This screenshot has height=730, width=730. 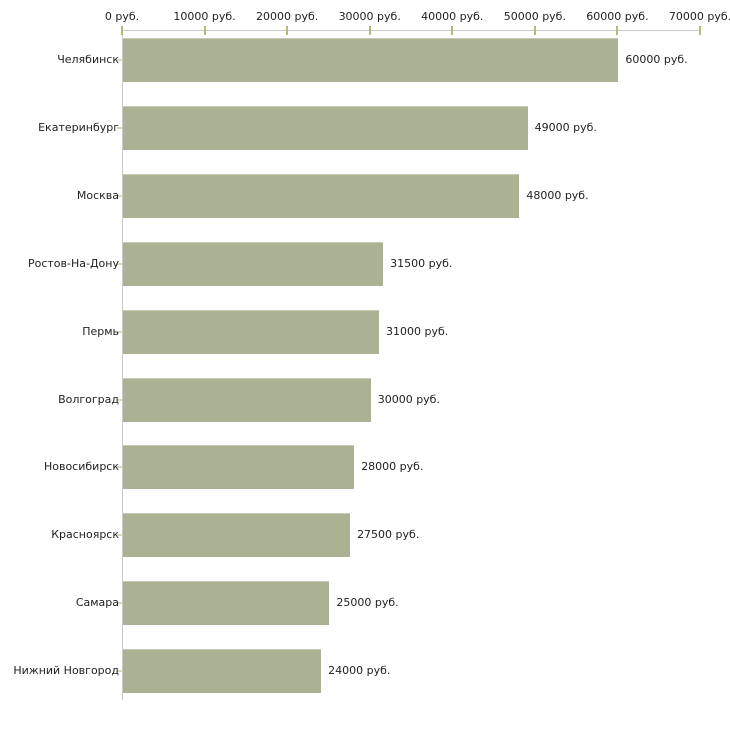 What do you see at coordinates (66, 671) in the screenshot?
I see `category-label: Нижний Новгород` at bounding box center [66, 671].